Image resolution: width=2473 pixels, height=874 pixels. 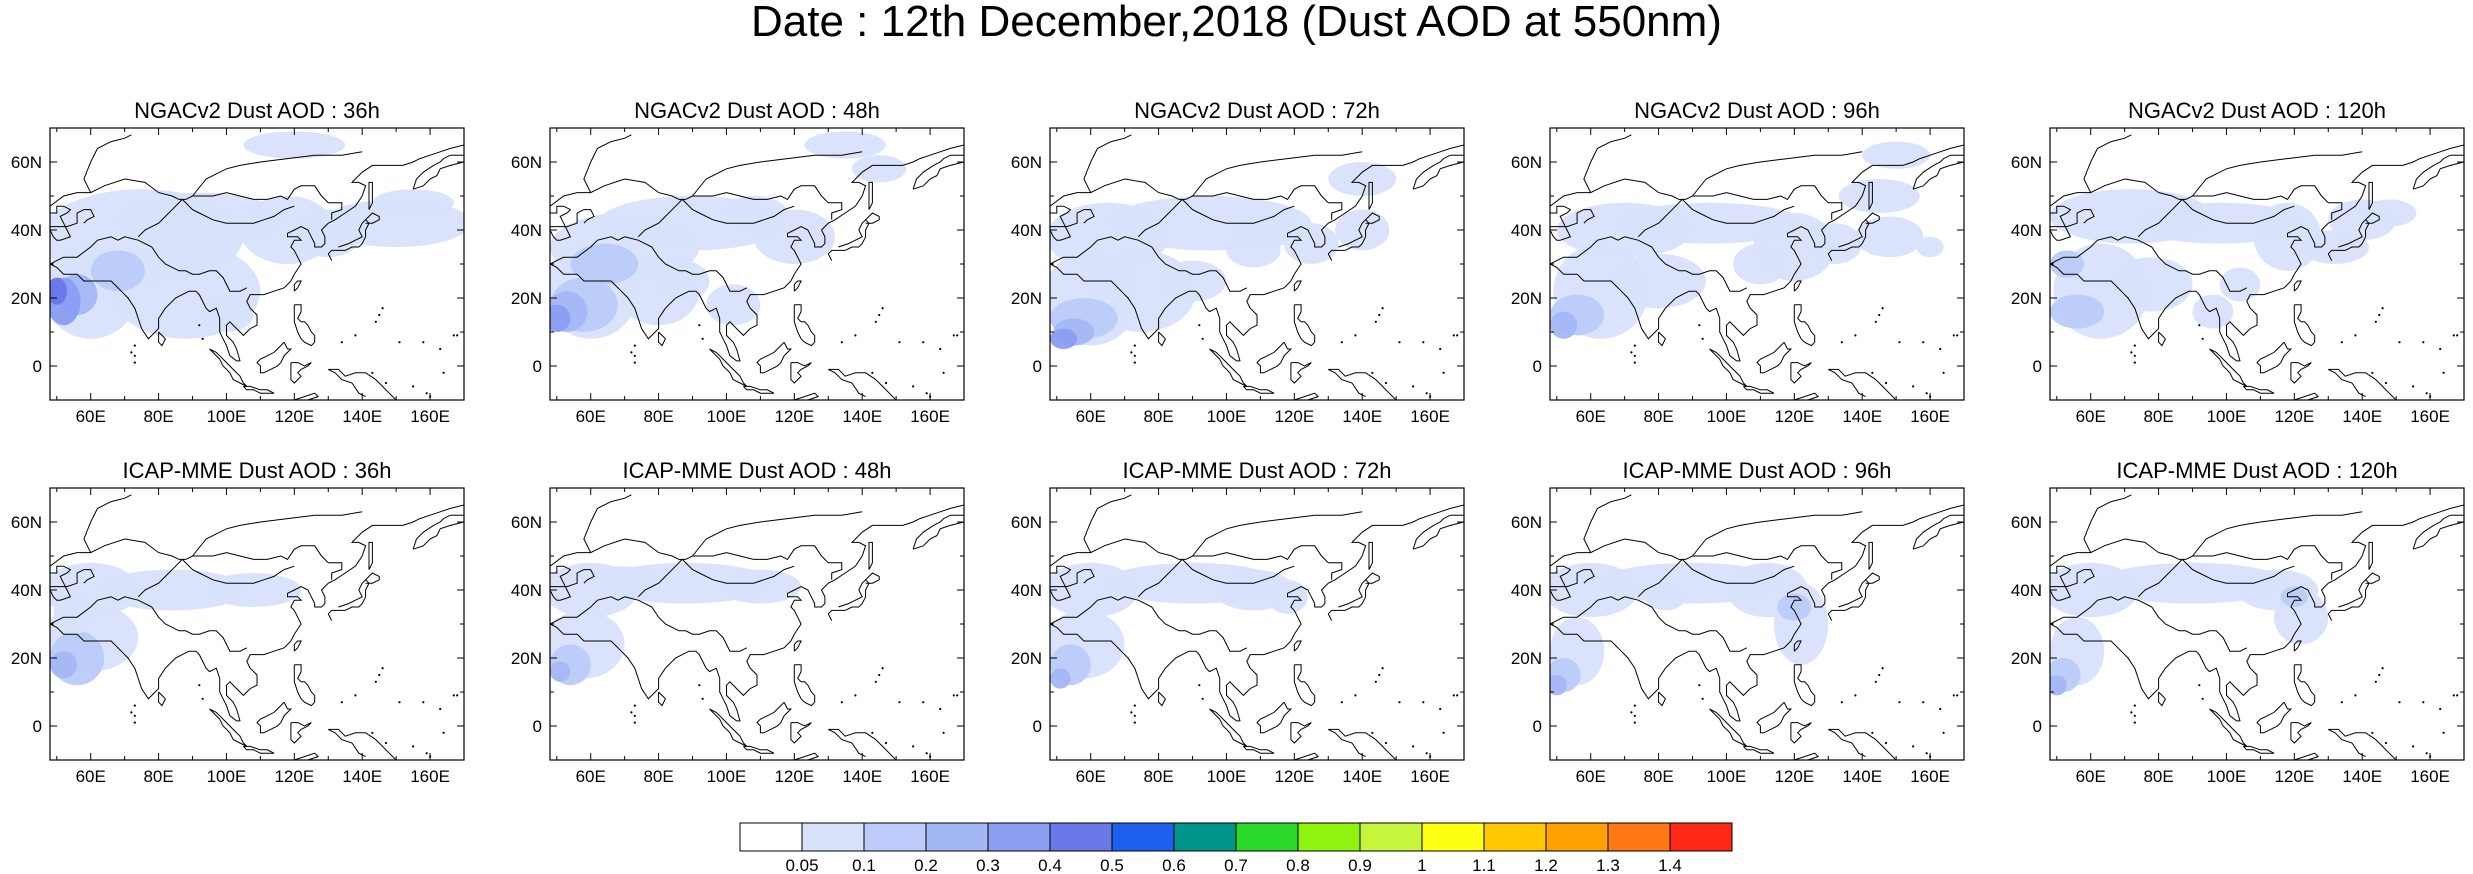 I want to click on x-tick-label: 100E, so click(x=1227, y=776).